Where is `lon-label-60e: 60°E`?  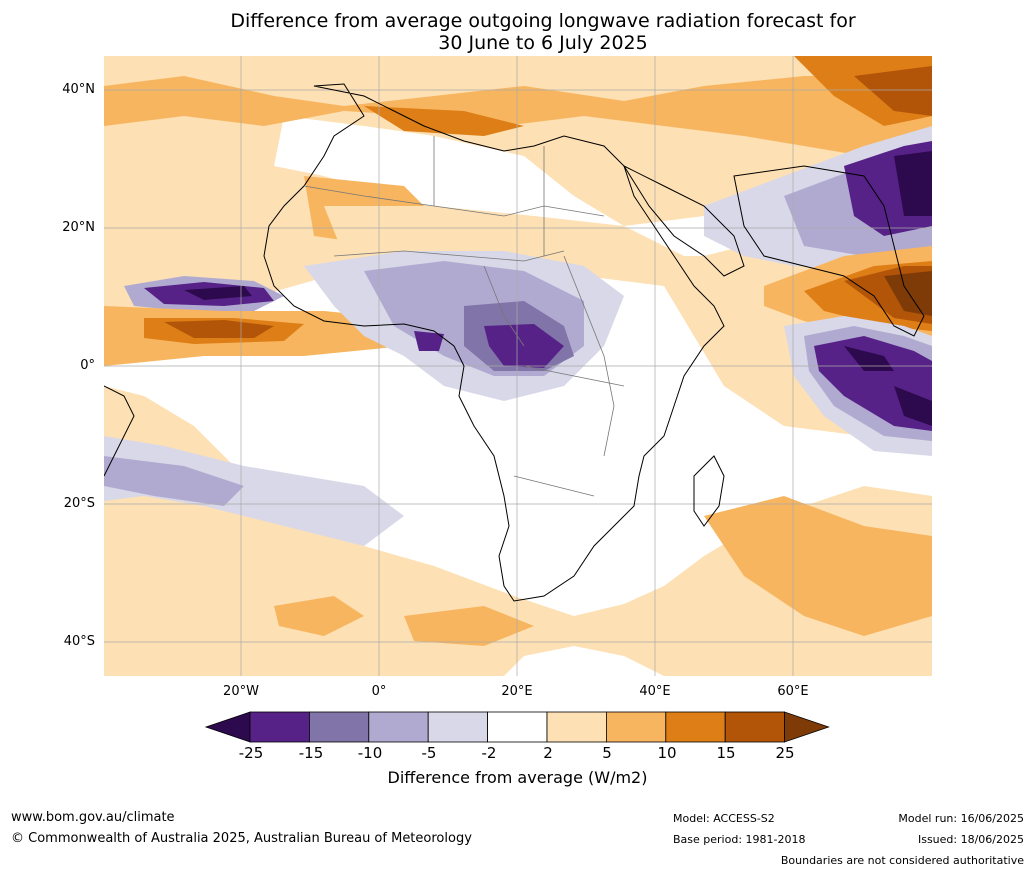
lon-label-60e: 60°E is located at coordinates (793, 691).